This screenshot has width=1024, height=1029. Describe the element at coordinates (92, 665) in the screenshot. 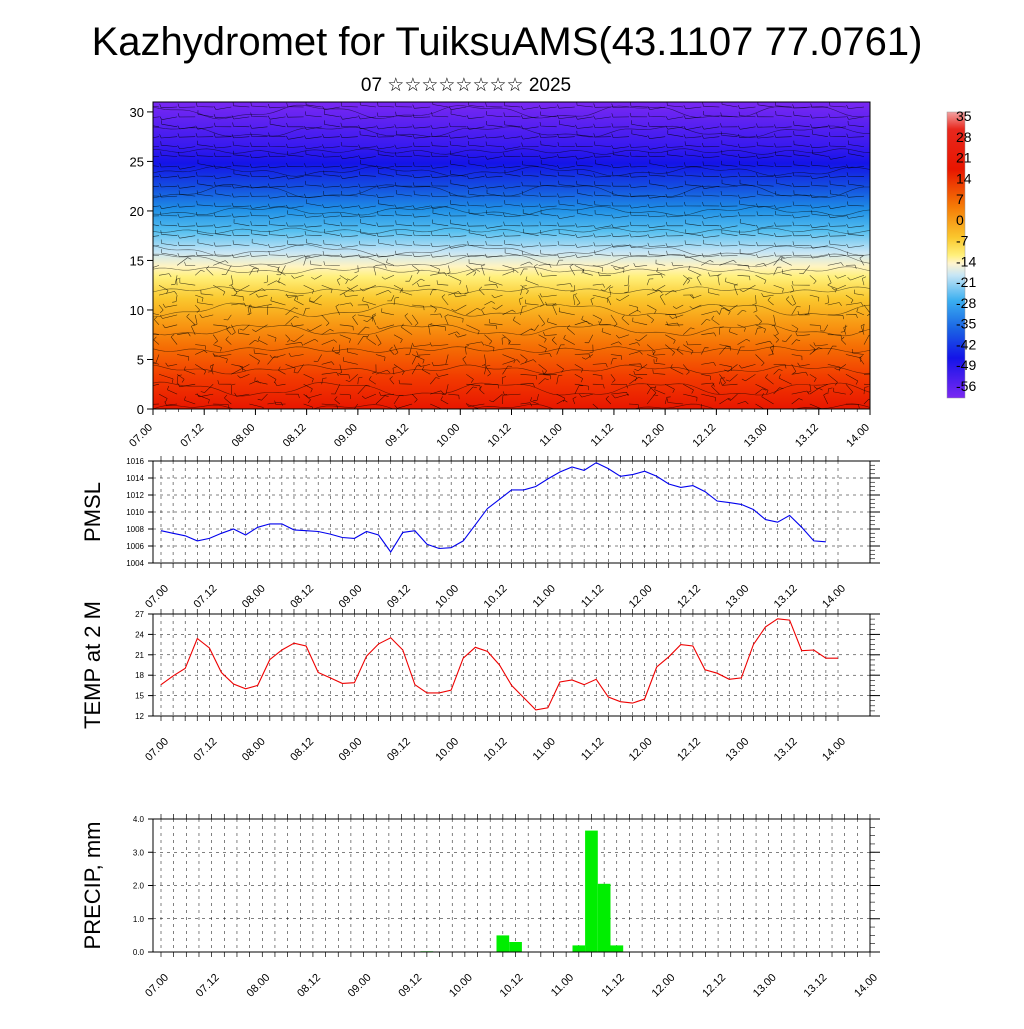

I see `y-axis-label: TEMP at 2 M` at that location.